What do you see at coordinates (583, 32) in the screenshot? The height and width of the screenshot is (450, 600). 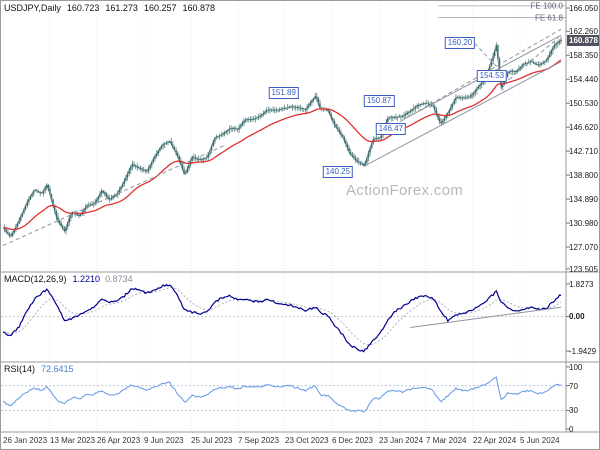 I see `price-axis-label: 162.260` at bounding box center [583, 32].